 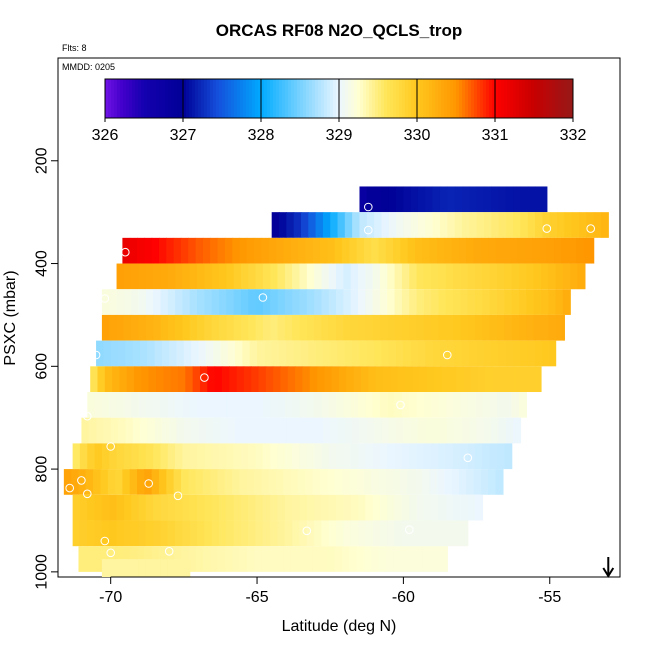 I want to click on colorbar-tick-label: 328, so click(x=261, y=135).